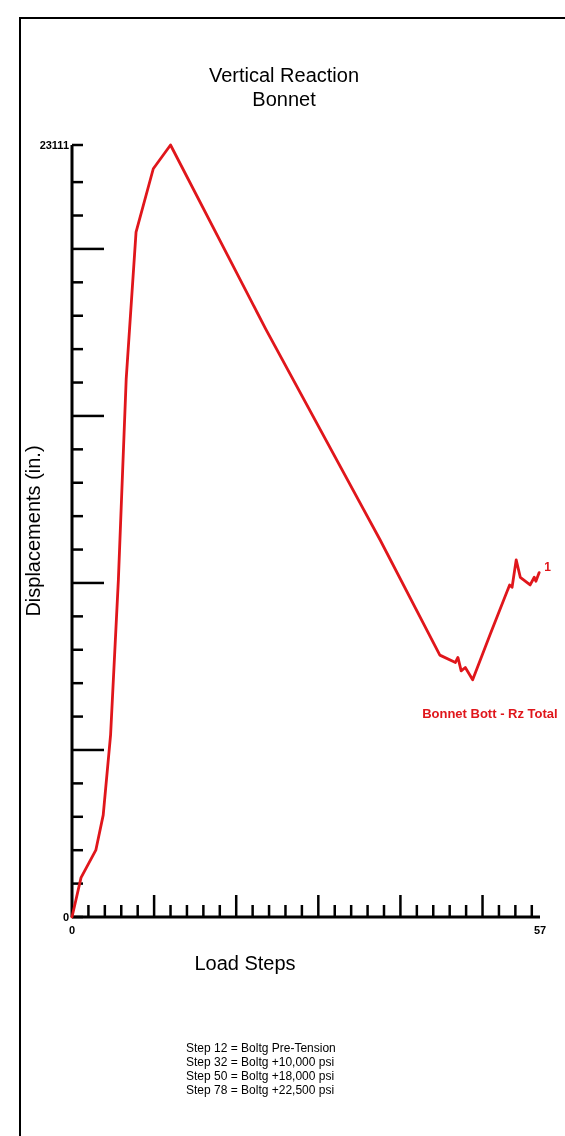 This screenshot has width=565, height=1136. I want to click on annotation: 1, so click(548, 566).